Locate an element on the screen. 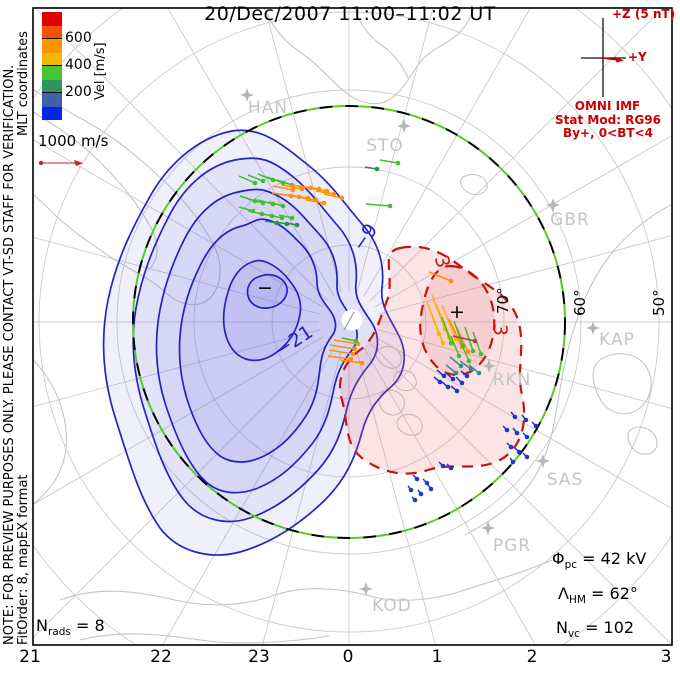  stat-lambda-symbol: Λ is located at coordinates (563, 593).